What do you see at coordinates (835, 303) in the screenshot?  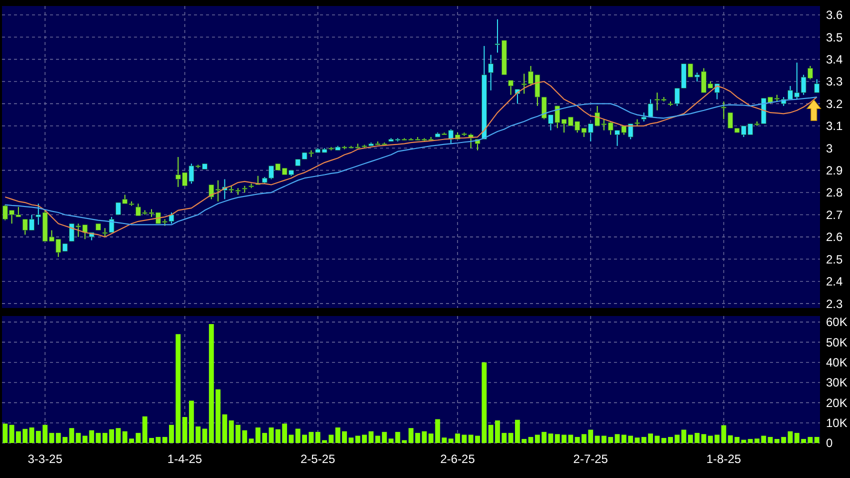 I see `y-tick-label: 2.3` at bounding box center [835, 303].